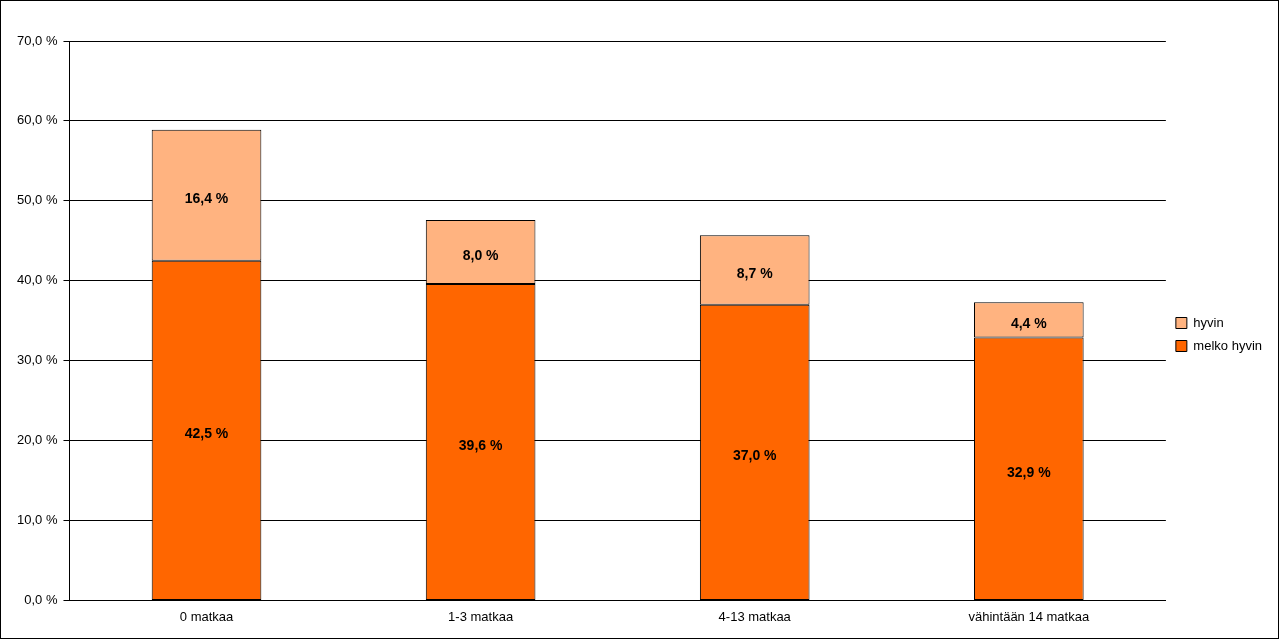  I want to click on data-label: 8,0 %, so click(481, 254).